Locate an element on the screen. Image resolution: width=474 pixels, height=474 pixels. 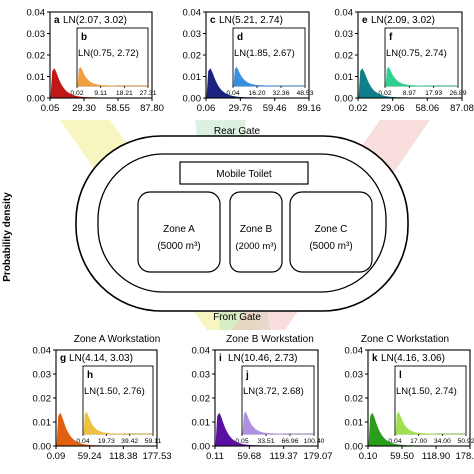
inset-frame-b is located at coordinates (112, 57).